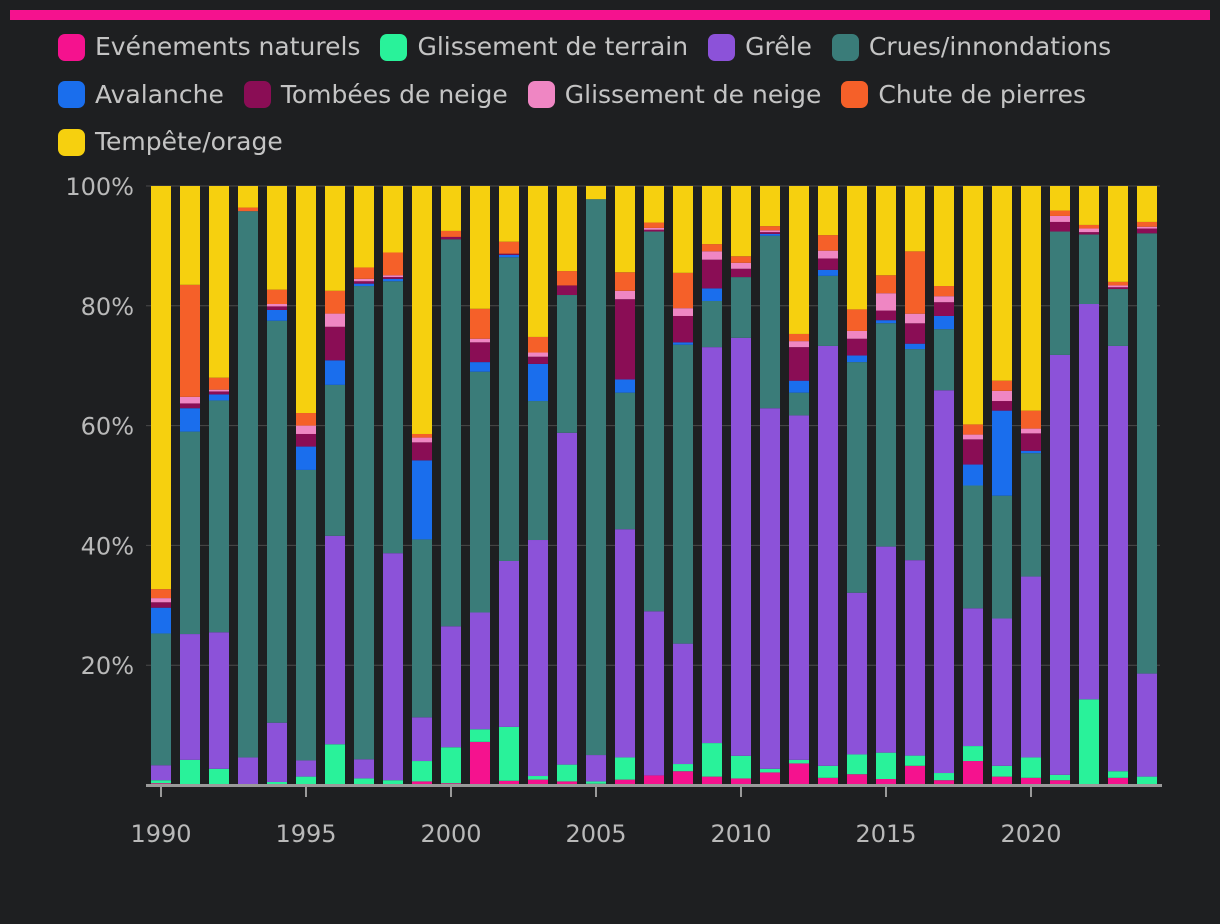 The width and height of the screenshot is (1220, 924). I want to click on legend-item: Tombées de neige, so click(375, 95).